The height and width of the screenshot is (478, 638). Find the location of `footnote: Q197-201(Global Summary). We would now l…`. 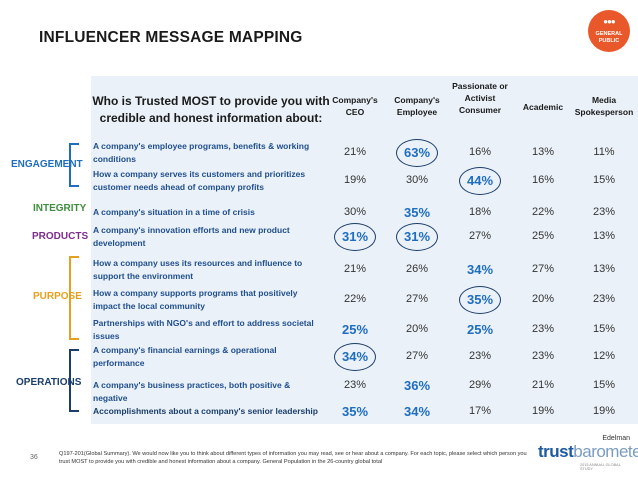

footnote: Q197-201(Global Summary). We would now l… is located at coordinates (293, 458).